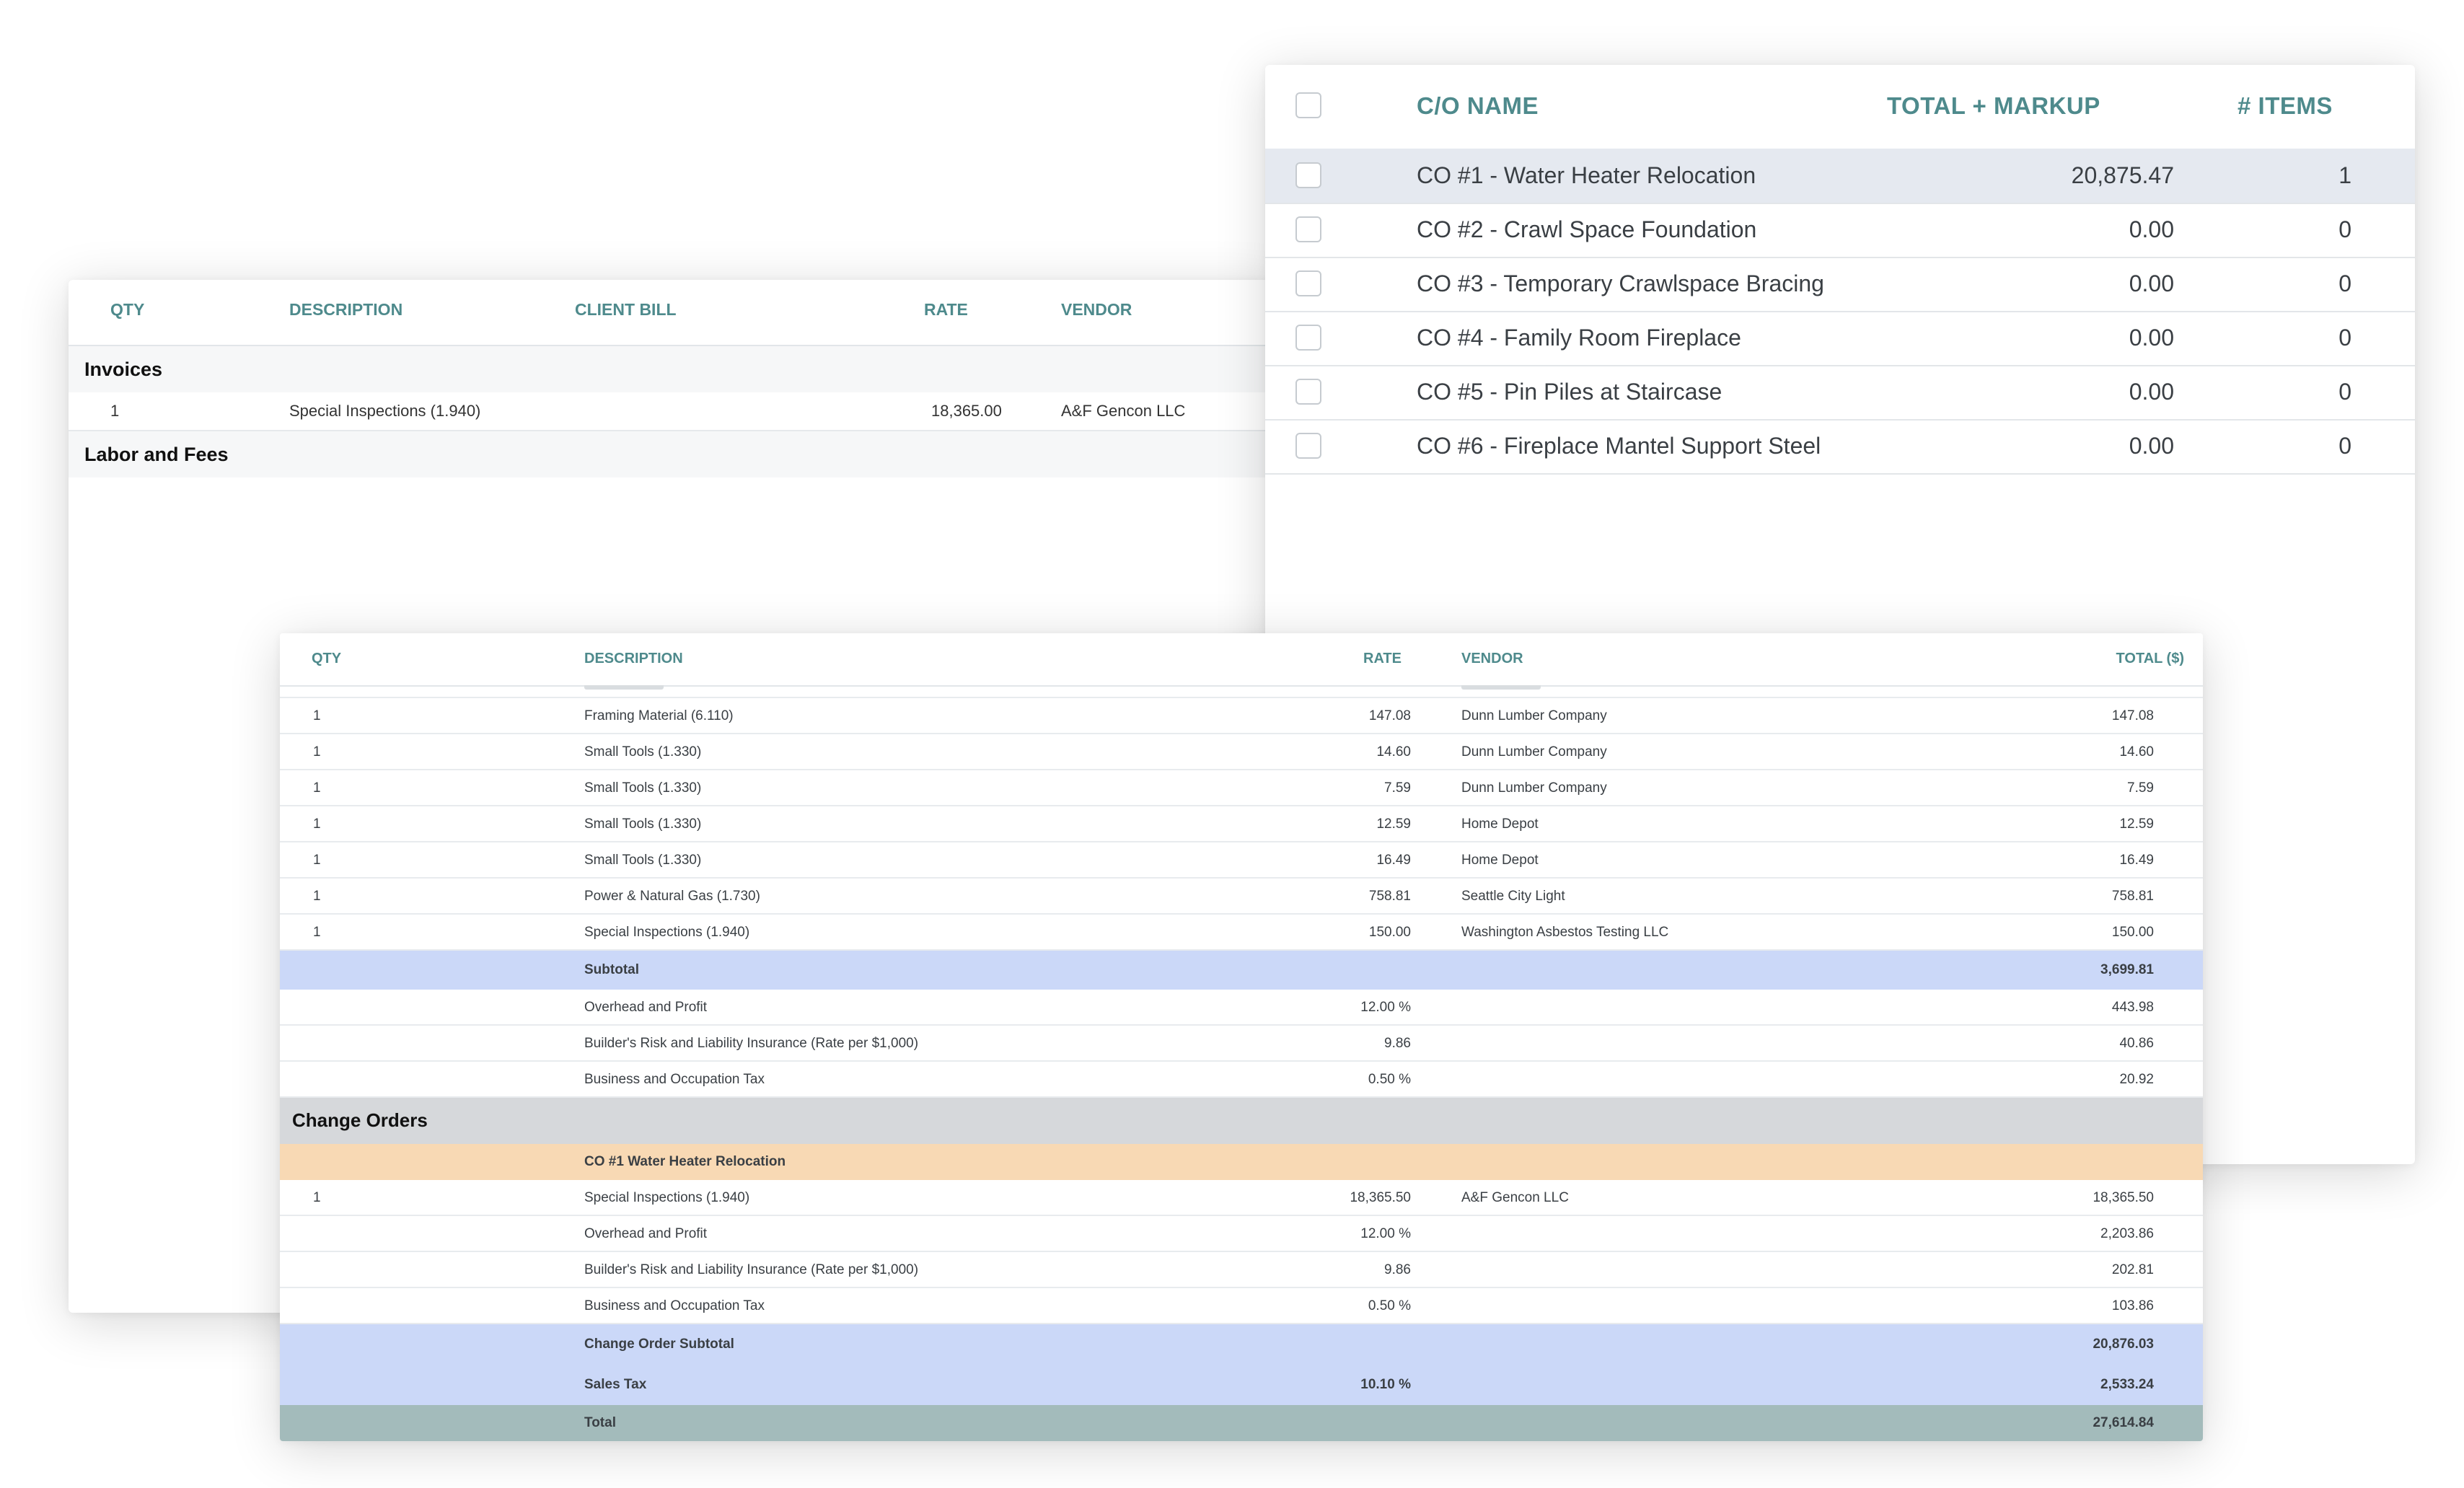 This screenshot has height=1488, width=2464. I want to click on select-all-checkbox, so click(1308, 105).